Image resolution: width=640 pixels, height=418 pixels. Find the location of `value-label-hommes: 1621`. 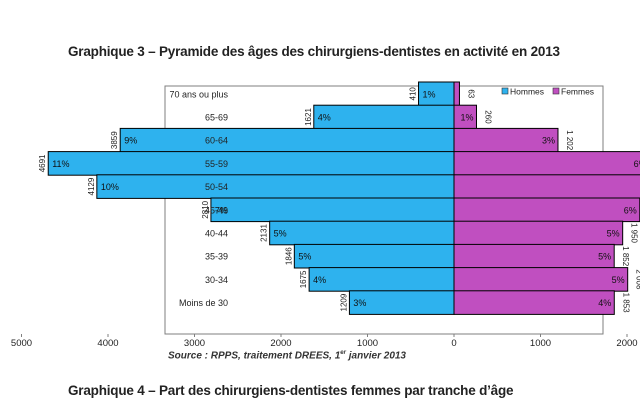

value-label-hommes: 1621 is located at coordinates (308, 117).